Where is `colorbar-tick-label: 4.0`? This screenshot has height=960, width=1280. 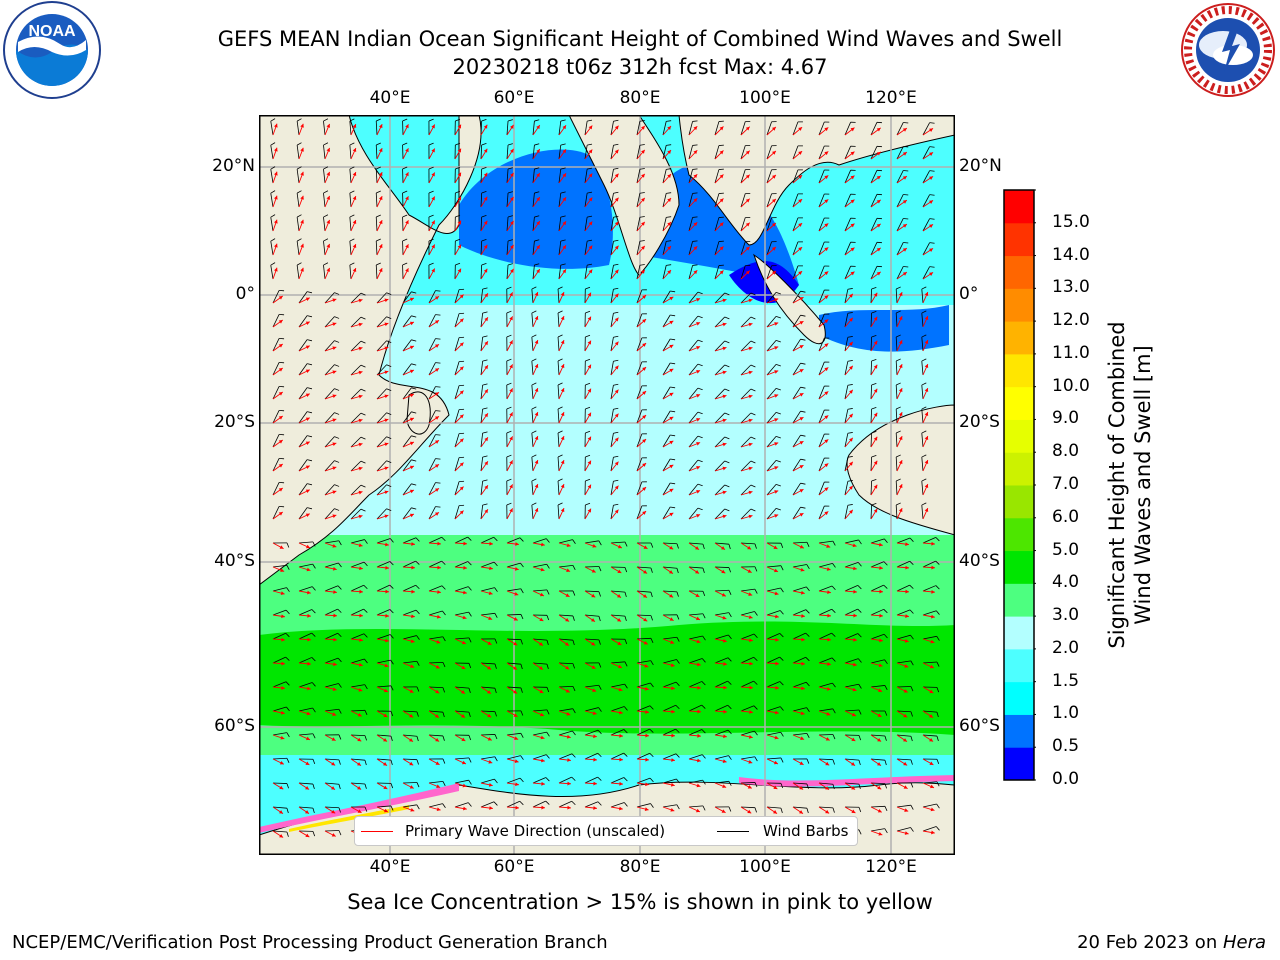 colorbar-tick-label: 4.0 is located at coordinates (1066, 582).